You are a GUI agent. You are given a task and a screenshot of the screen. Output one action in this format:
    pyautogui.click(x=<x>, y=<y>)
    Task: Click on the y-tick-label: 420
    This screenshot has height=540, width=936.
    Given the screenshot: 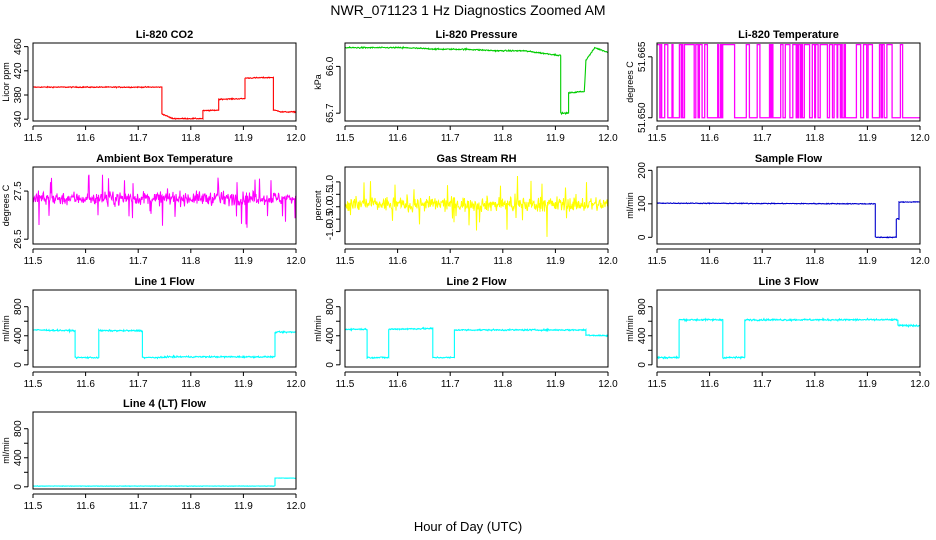 What is the action you would take?
    pyautogui.click(x=18, y=70)
    